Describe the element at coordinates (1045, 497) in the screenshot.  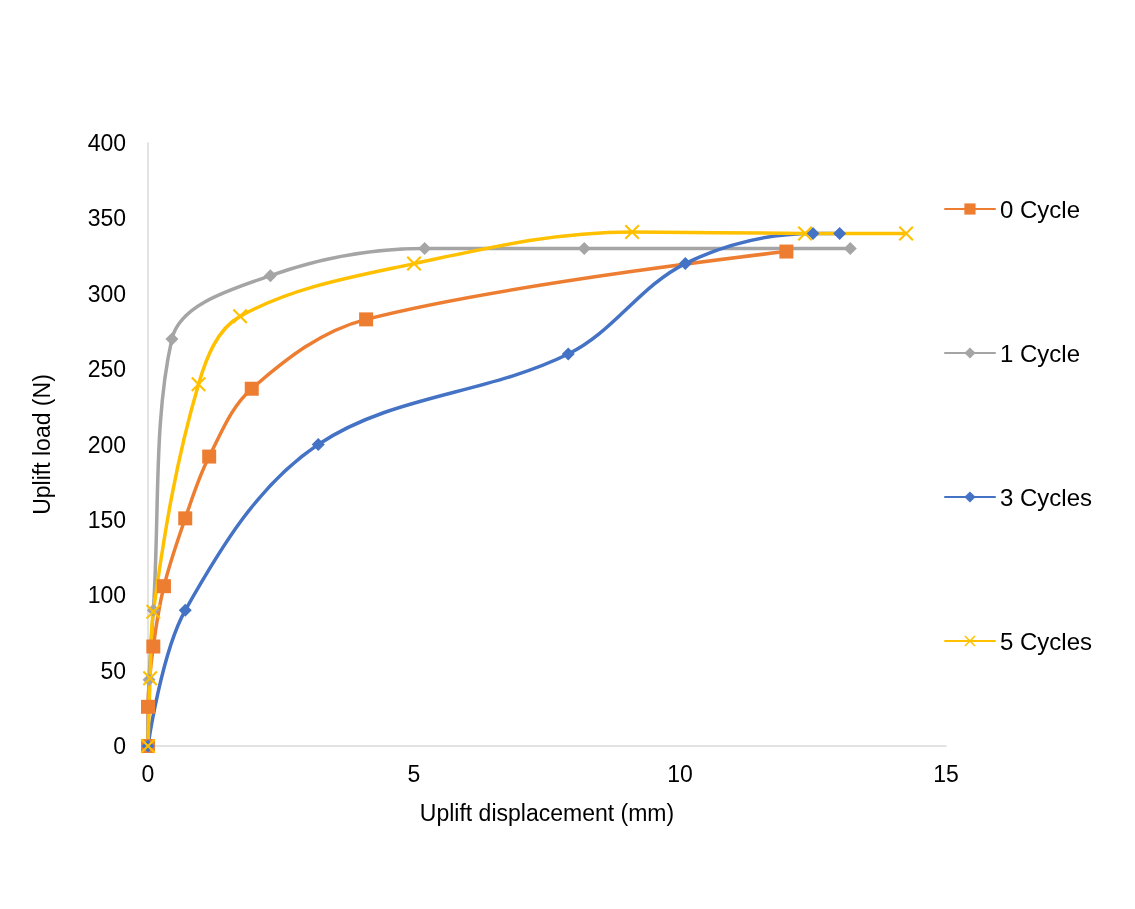
I see `legend-label: 3 Cycles` at that location.